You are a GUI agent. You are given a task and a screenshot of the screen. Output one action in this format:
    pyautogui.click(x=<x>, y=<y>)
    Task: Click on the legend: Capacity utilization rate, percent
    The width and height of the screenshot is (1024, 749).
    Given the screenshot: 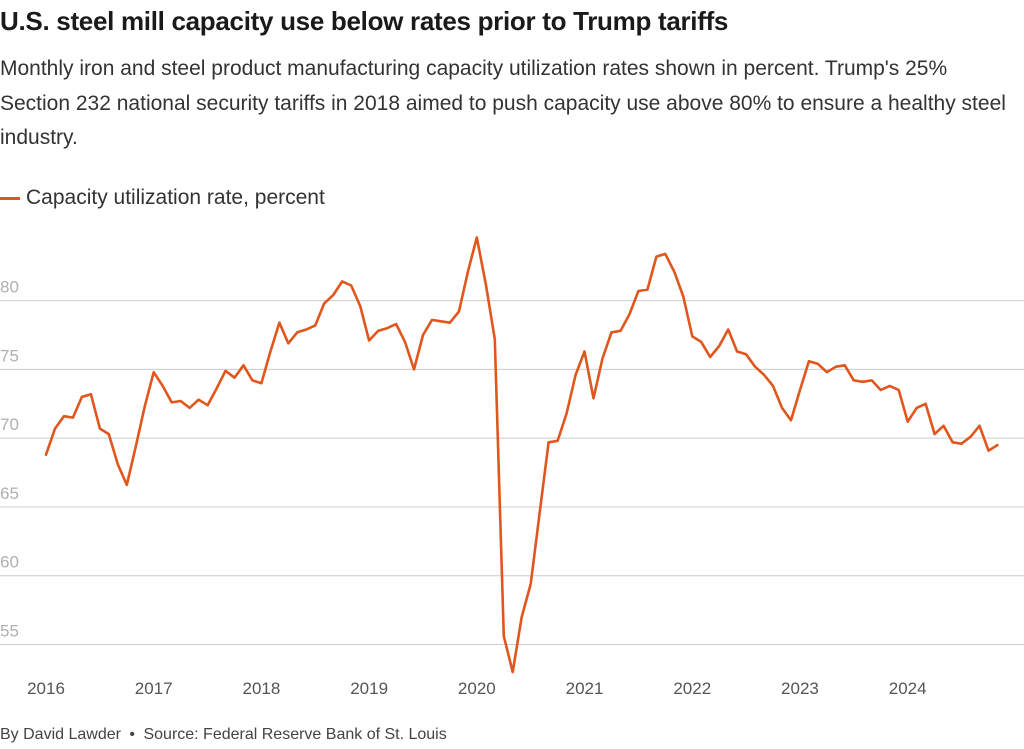 What is the action you would take?
    pyautogui.click(x=162, y=198)
    